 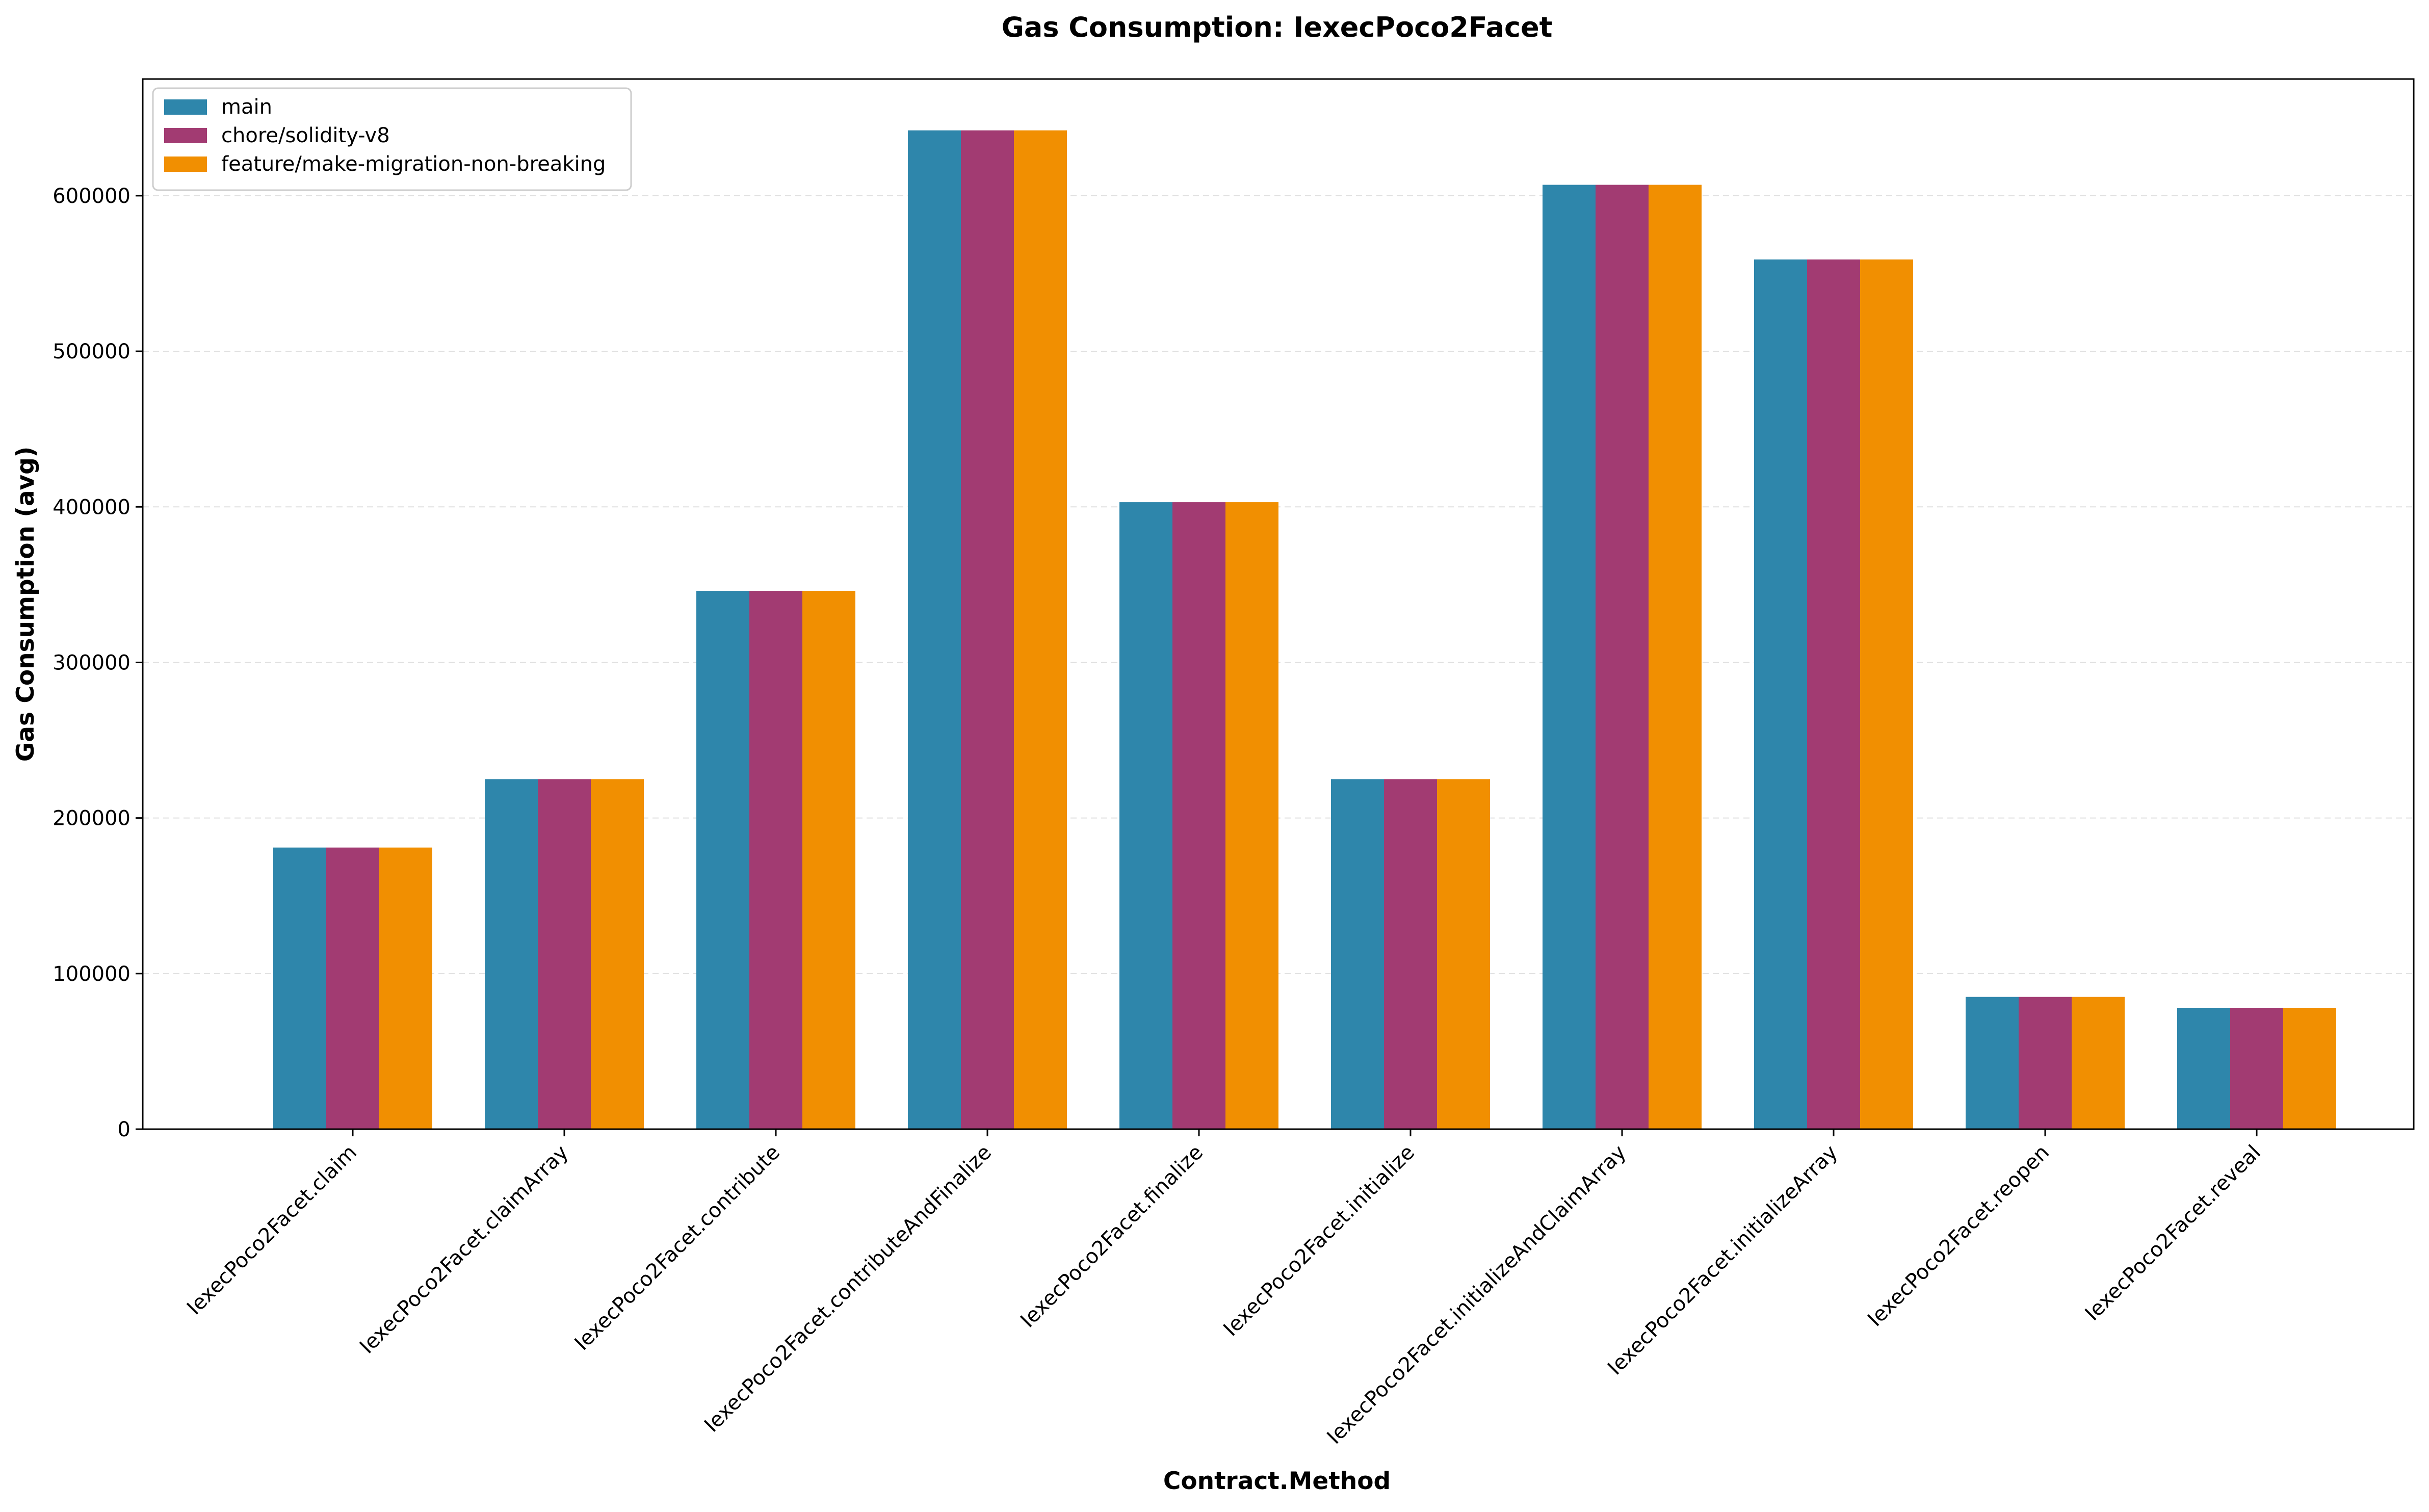 What do you see at coordinates (92, 196) in the screenshot?
I see `y-tick-label: 600000` at bounding box center [92, 196].